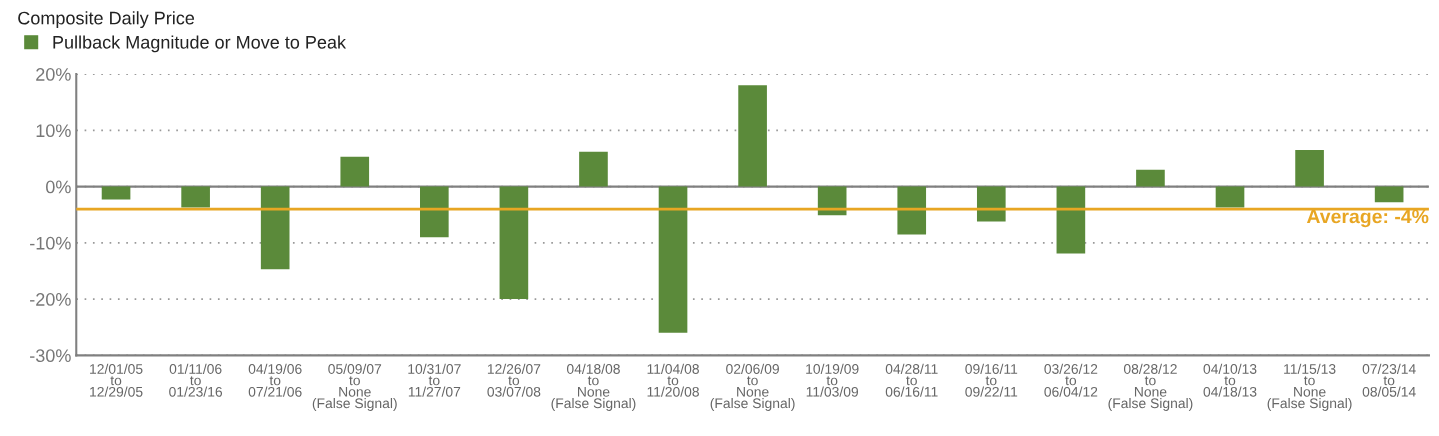 This screenshot has width=1439, height=436. Describe the element at coordinates (53, 74) in the screenshot. I see `y-tick-label: 20%` at that location.